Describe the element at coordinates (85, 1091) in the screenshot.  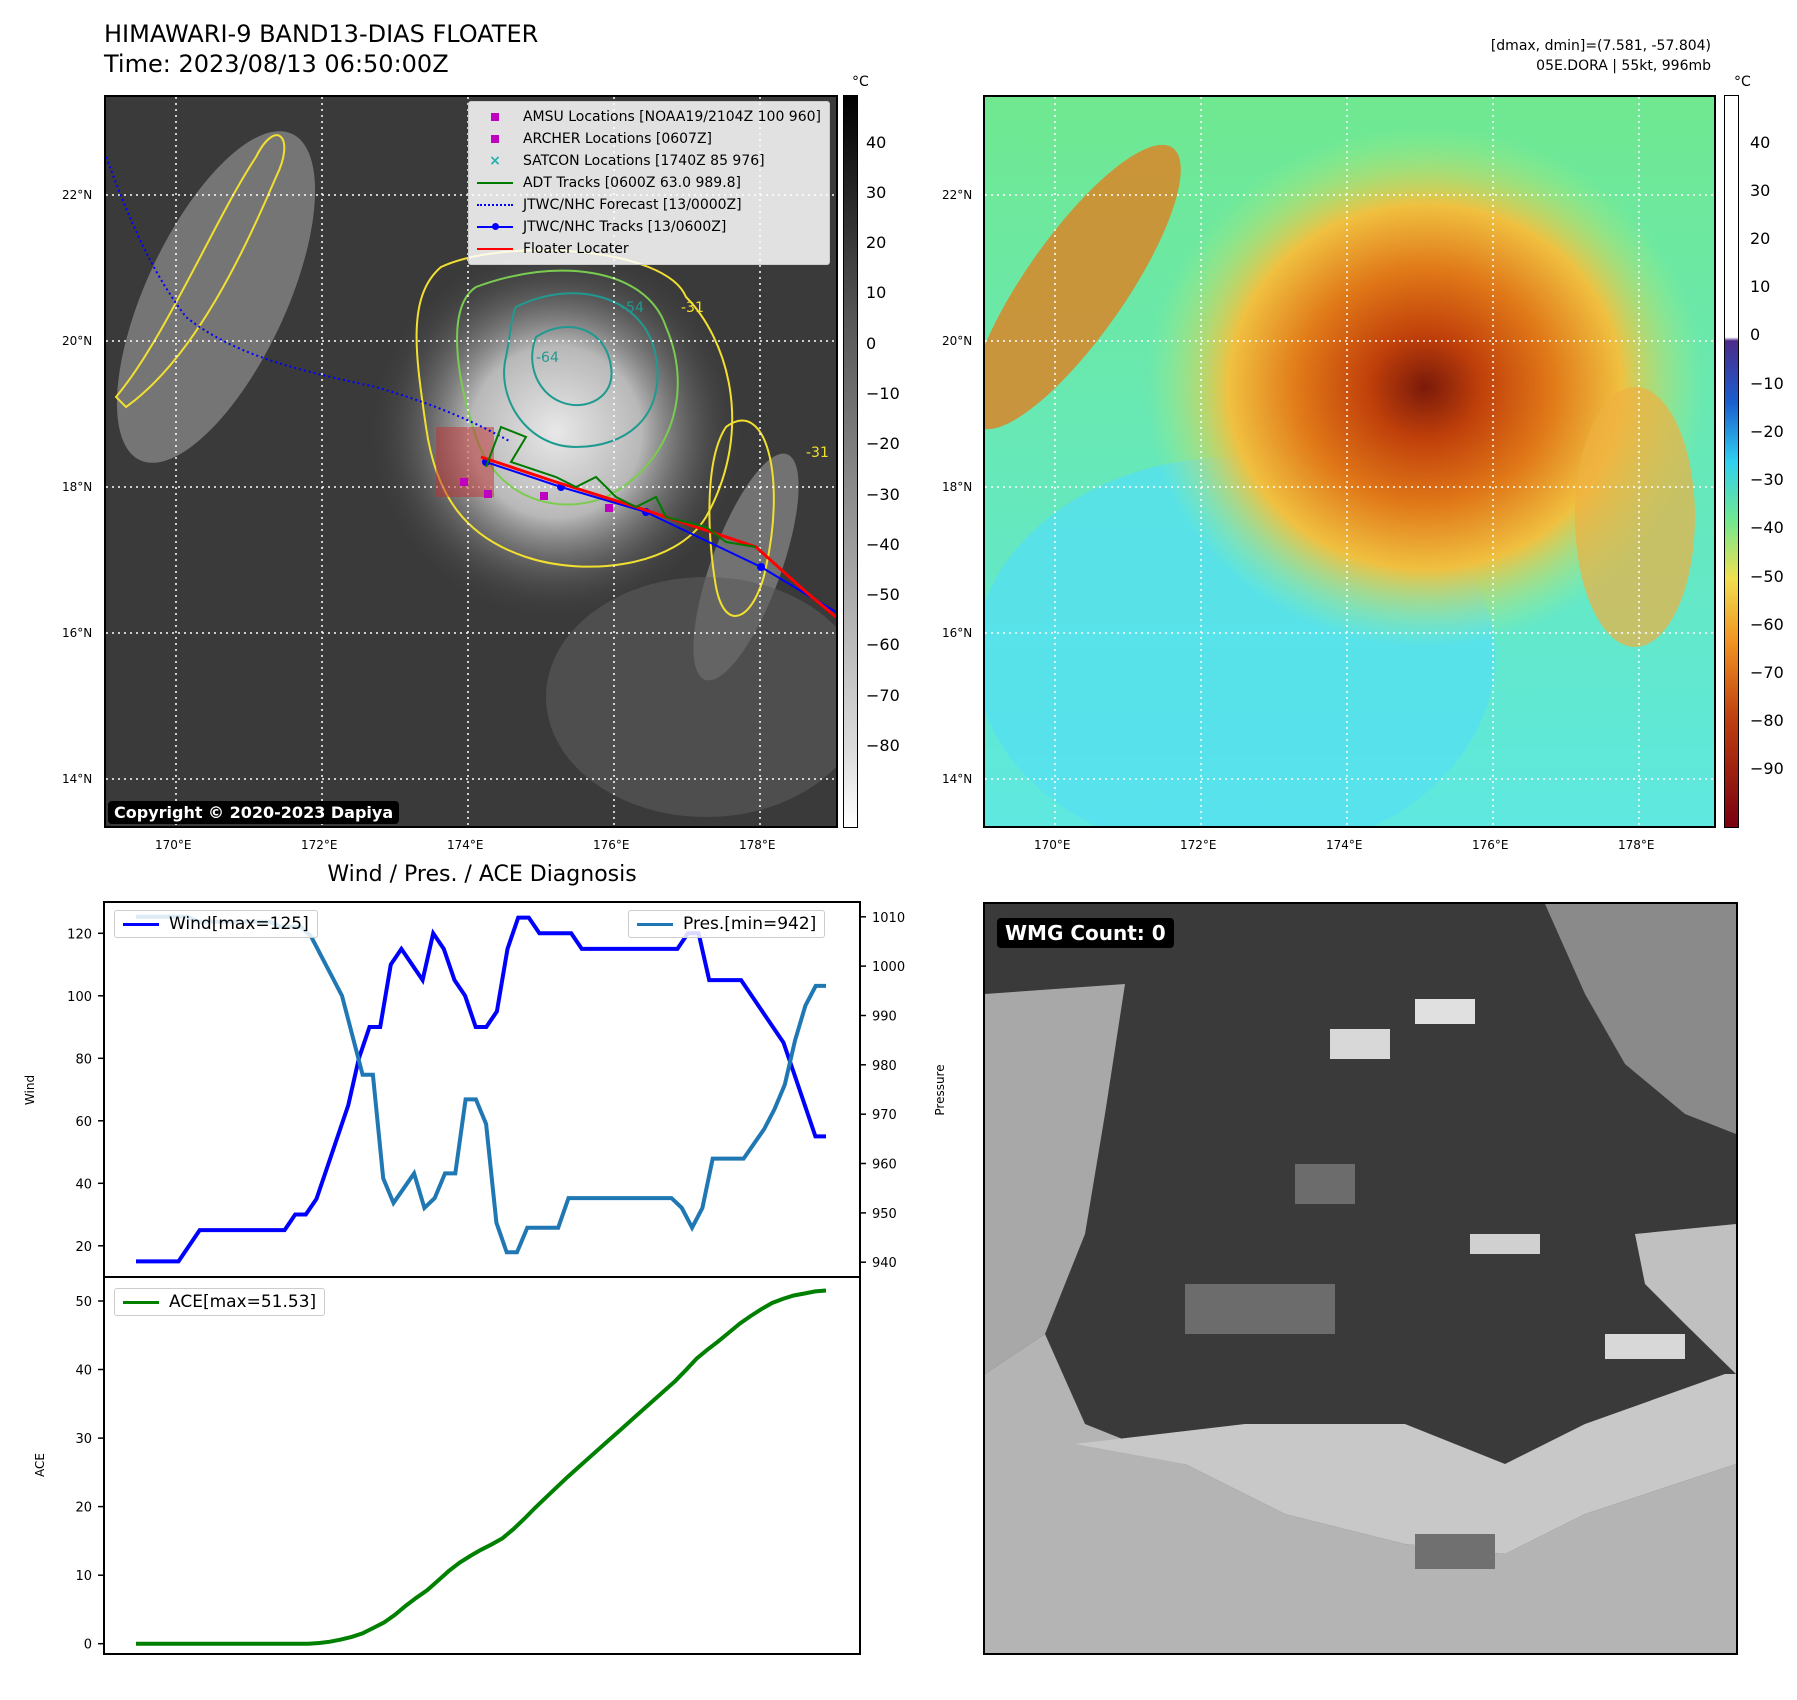
I see `wind-yticks: 20 40 60 80 100 120` at that location.